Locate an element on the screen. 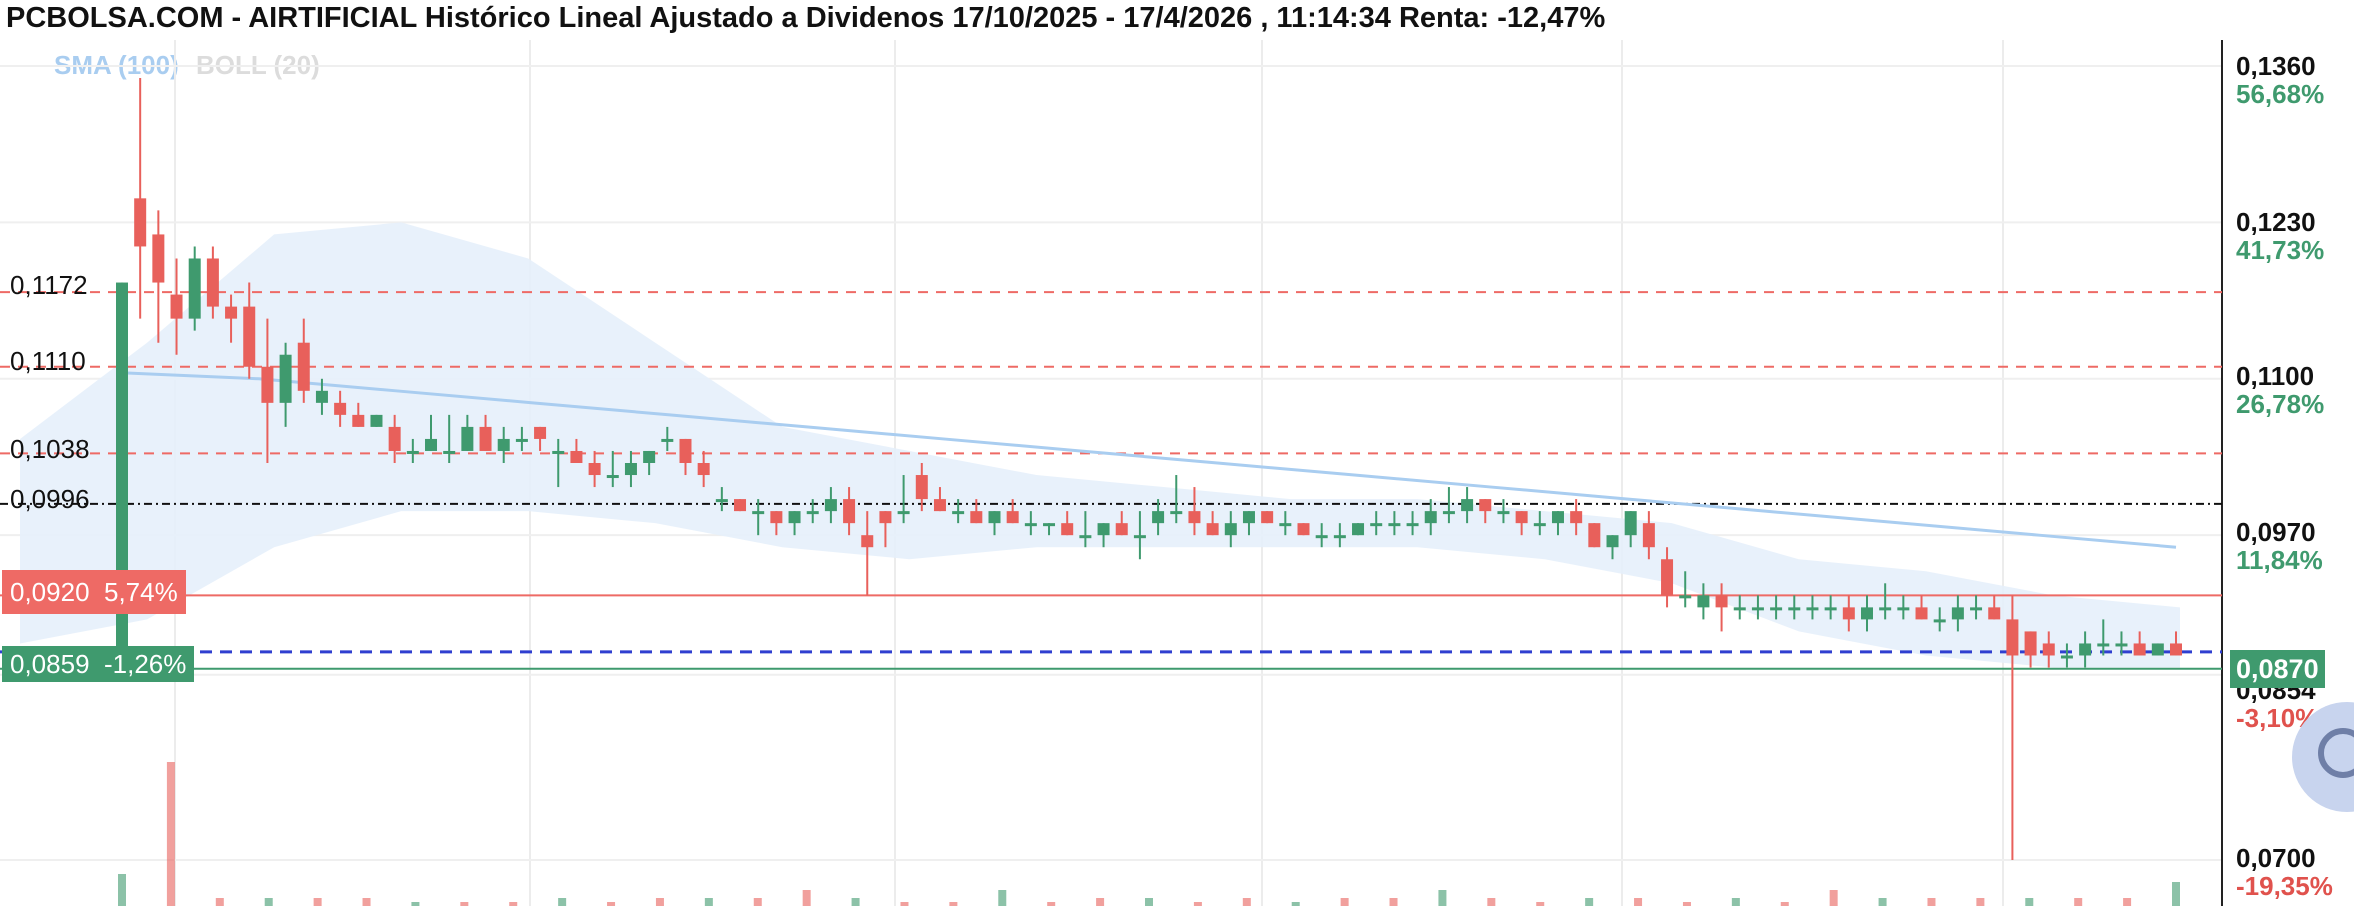 The image size is (2354, 906). axis-pct-1: 41,73% is located at coordinates (2280, 250).